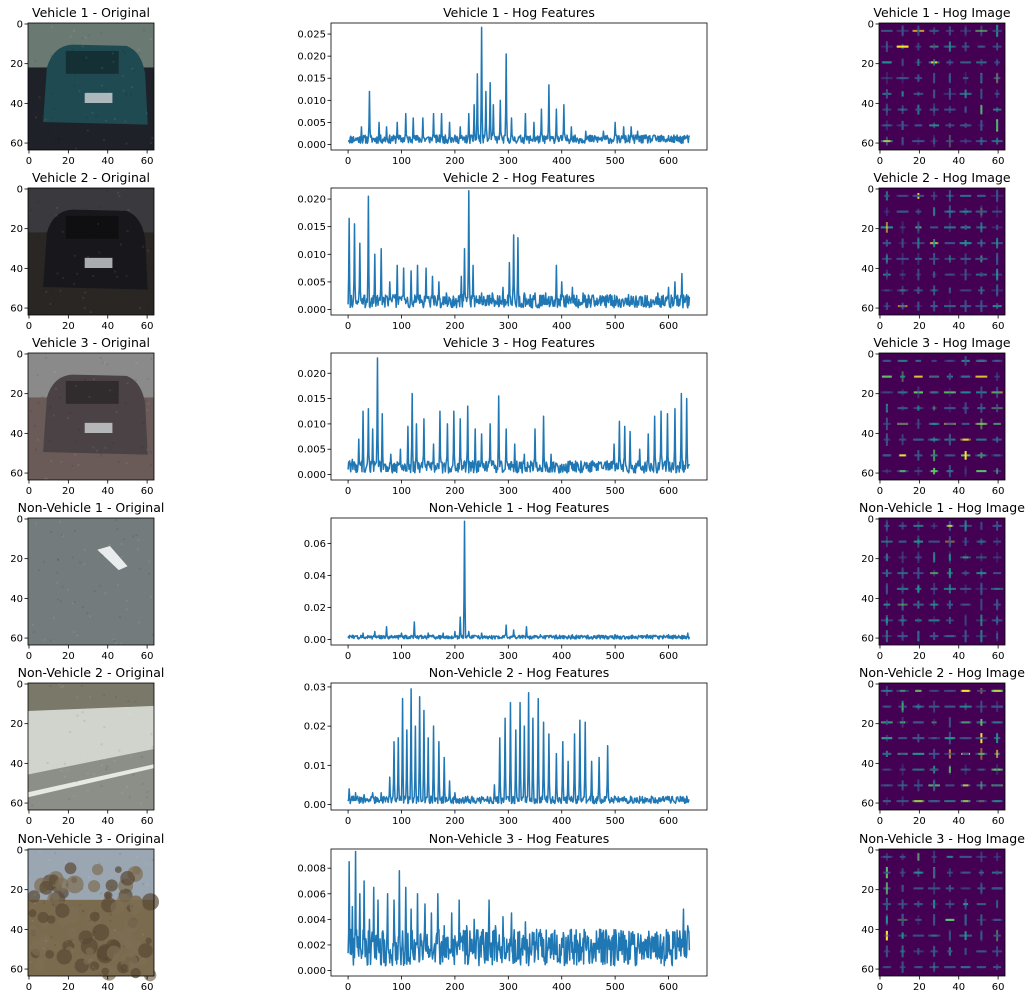 This screenshot has width=1030, height=1000. What do you see at coordinates (942, 581) in the screenshot?
I see `hog-background` at bounding box center [942, 581].